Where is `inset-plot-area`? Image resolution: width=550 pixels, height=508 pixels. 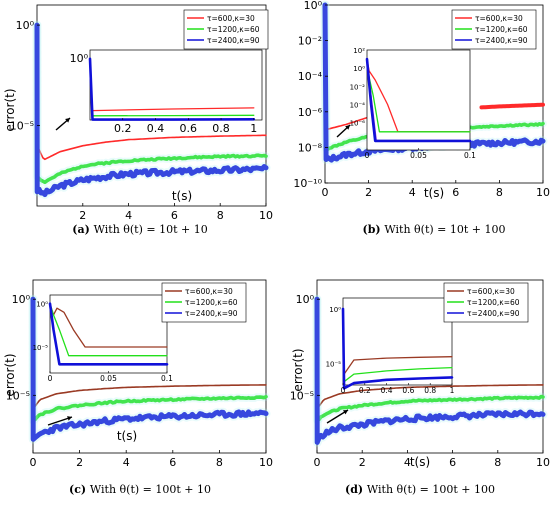 inset-plot-area is located at coordinates (397, 341).